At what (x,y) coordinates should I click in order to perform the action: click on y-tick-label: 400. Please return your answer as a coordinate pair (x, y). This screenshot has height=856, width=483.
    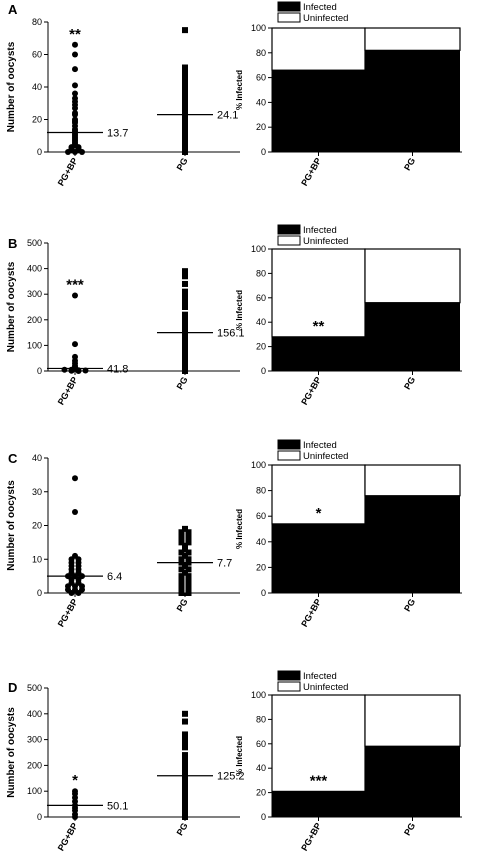
    Looking at the image, I should click on (34, 269).